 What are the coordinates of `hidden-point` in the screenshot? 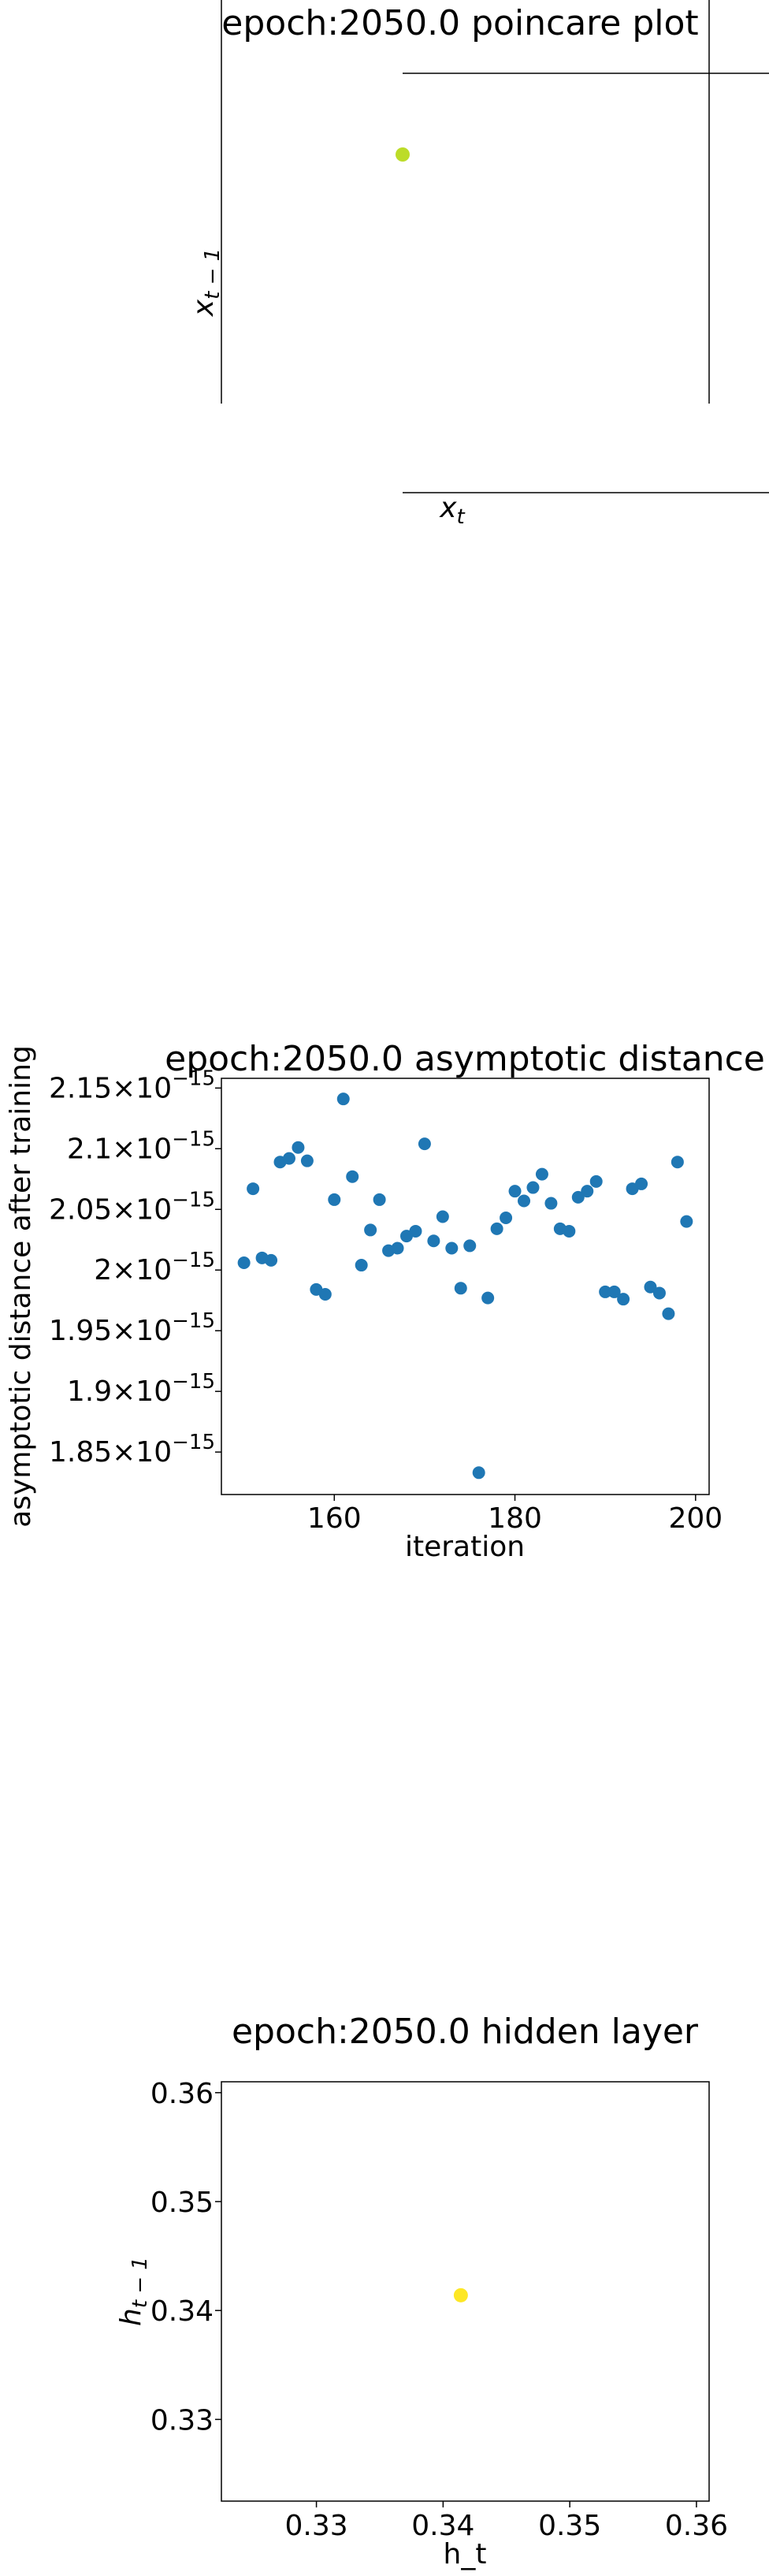 It's located at (460, 2295).